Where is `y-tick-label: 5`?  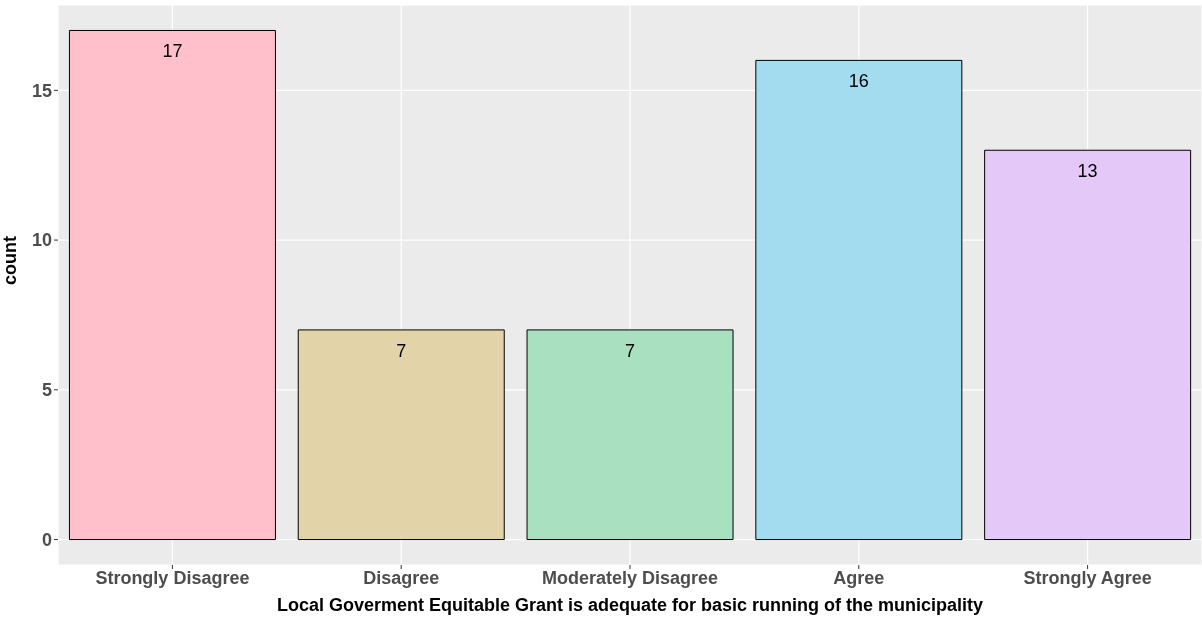 y-tick-label: 5 is located at coordinates (46, 390).